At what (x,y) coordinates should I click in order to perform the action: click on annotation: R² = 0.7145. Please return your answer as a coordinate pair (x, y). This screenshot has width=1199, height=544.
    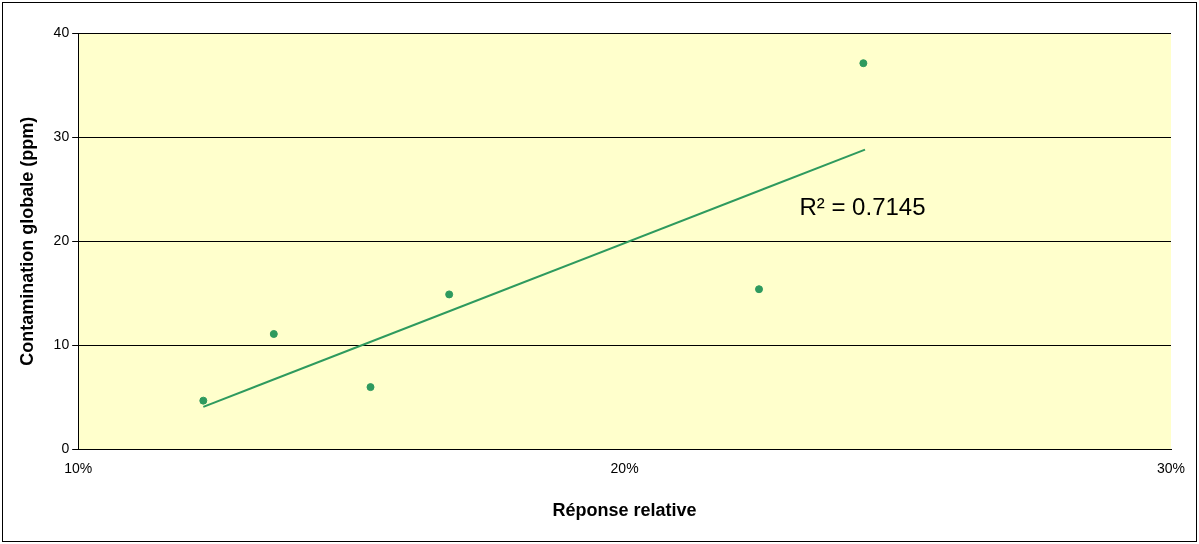
    Looking at the image, I should click on (862, 206).